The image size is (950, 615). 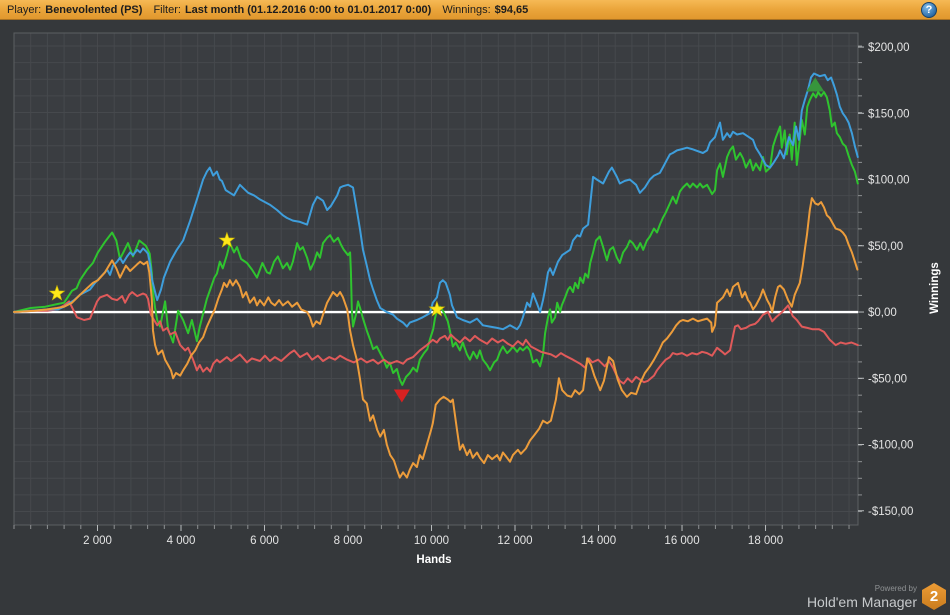 What do you see at coordinates (861, 601) in the screenshot?
I see `brand-name: Hold'em Manager` at bounding box center [861, 601].